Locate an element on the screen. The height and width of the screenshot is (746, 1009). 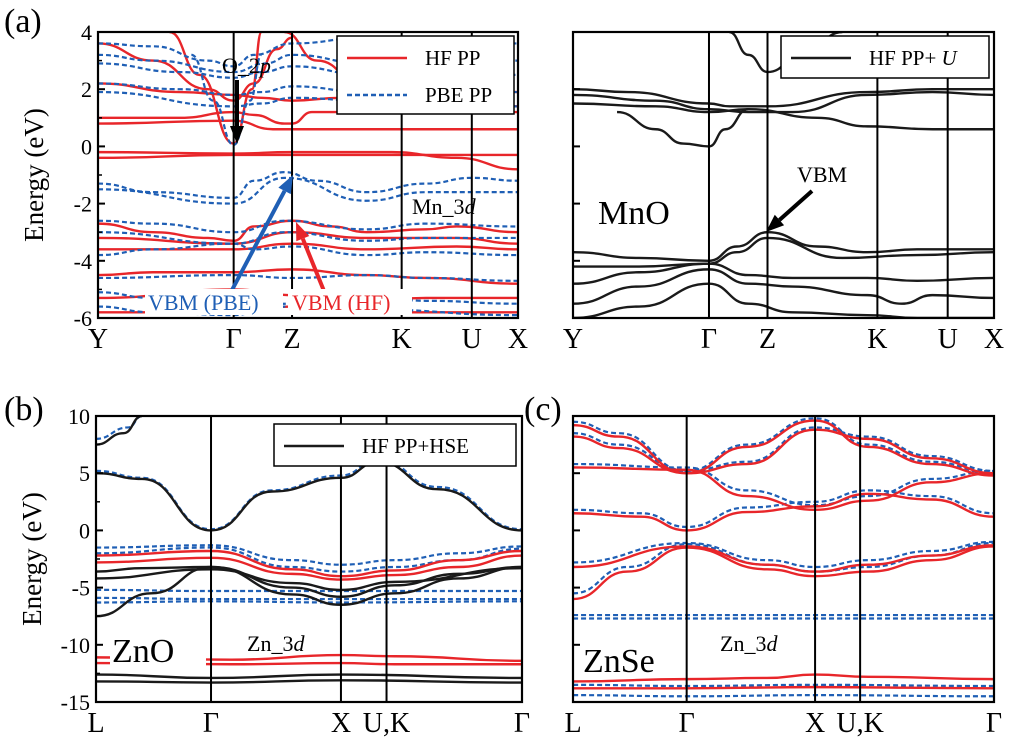
y-tick-label: 0 is located at coordinates (86, 146).